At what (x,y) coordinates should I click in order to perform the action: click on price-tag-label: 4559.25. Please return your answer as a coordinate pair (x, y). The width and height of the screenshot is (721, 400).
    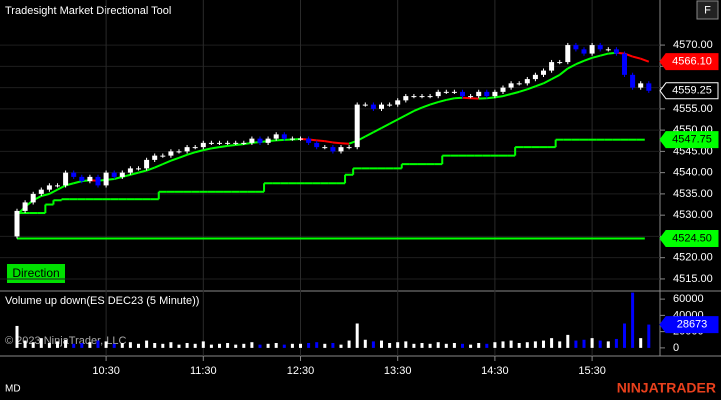
    Looking at the image, I should click on (692, 91).